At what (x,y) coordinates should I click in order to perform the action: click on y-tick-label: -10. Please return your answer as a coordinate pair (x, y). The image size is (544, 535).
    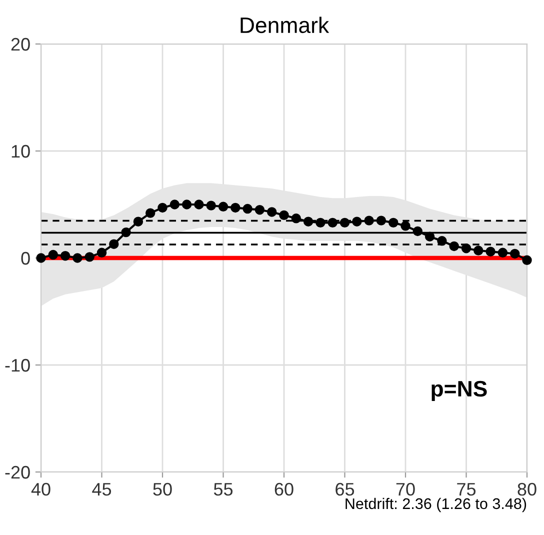
    Looking at the image, I should click on (17, 365).